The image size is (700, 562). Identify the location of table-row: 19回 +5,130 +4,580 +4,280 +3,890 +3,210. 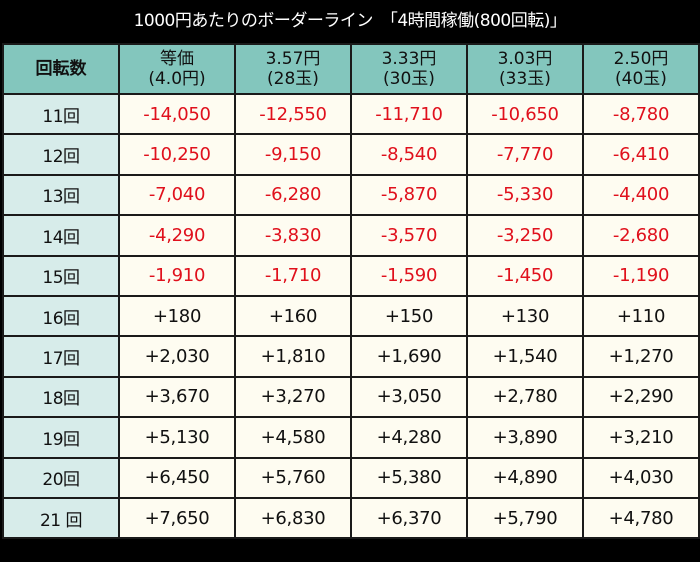
(351, 437).